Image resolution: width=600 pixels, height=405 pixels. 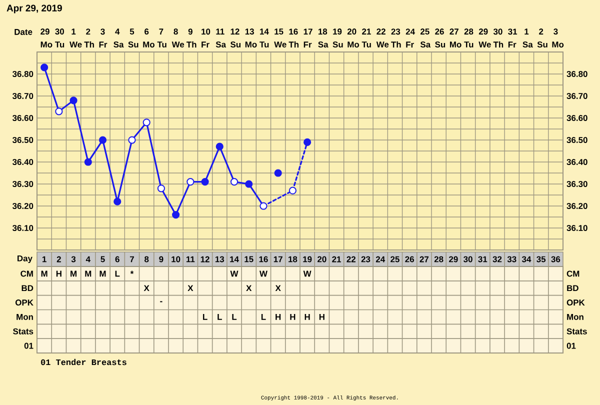 What do you see at coordinates (103, 38) in the screenshot?
I see `x-tick-label: 3 Fr` at bounding box center [103, 38].